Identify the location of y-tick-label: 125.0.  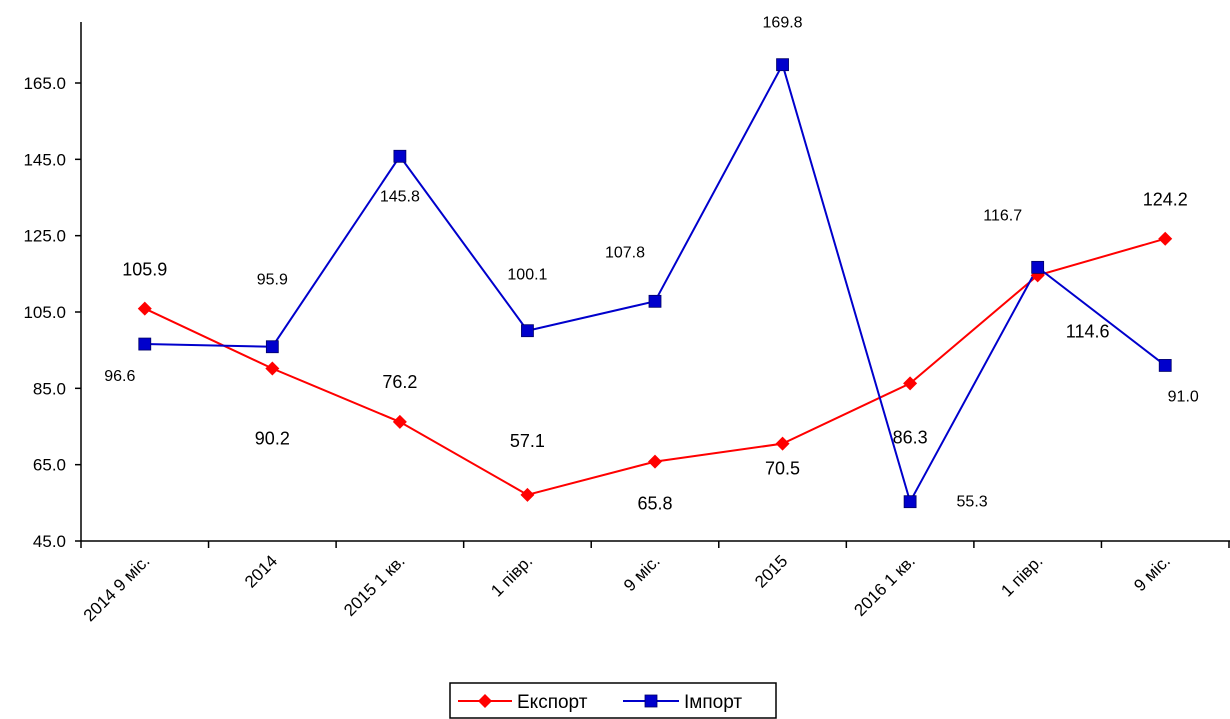
(44, 236).